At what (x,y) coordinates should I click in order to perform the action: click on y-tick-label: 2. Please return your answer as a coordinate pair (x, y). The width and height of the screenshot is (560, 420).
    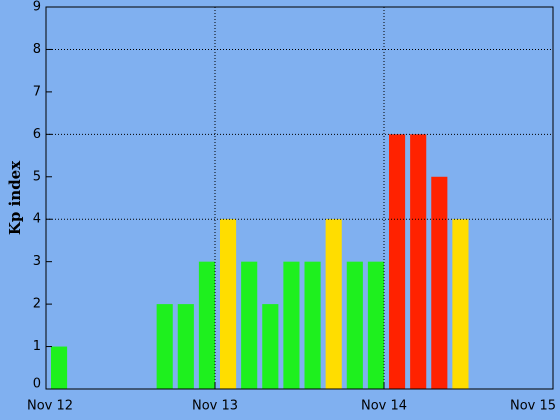
    Looking at the image, I should click on (37, 304).